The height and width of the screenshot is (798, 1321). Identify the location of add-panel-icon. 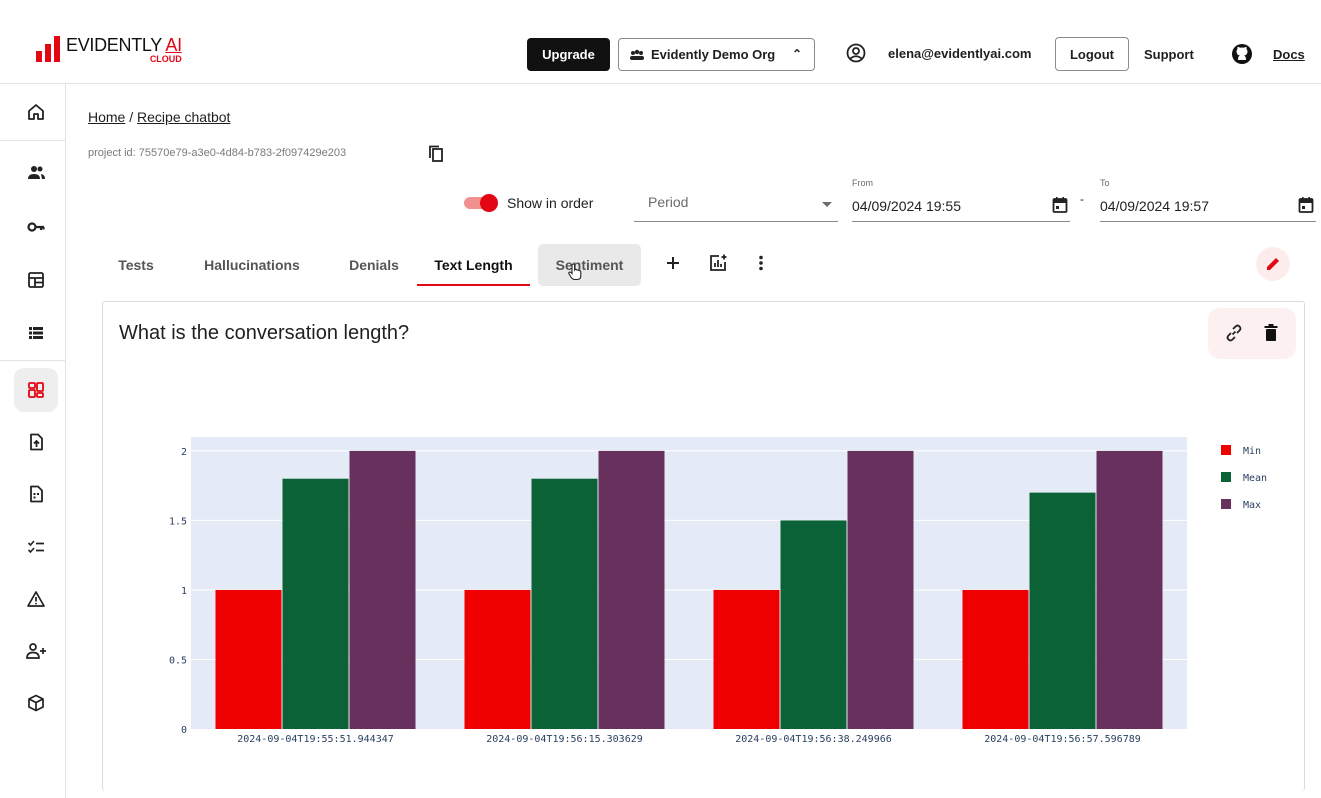
(718, 263).